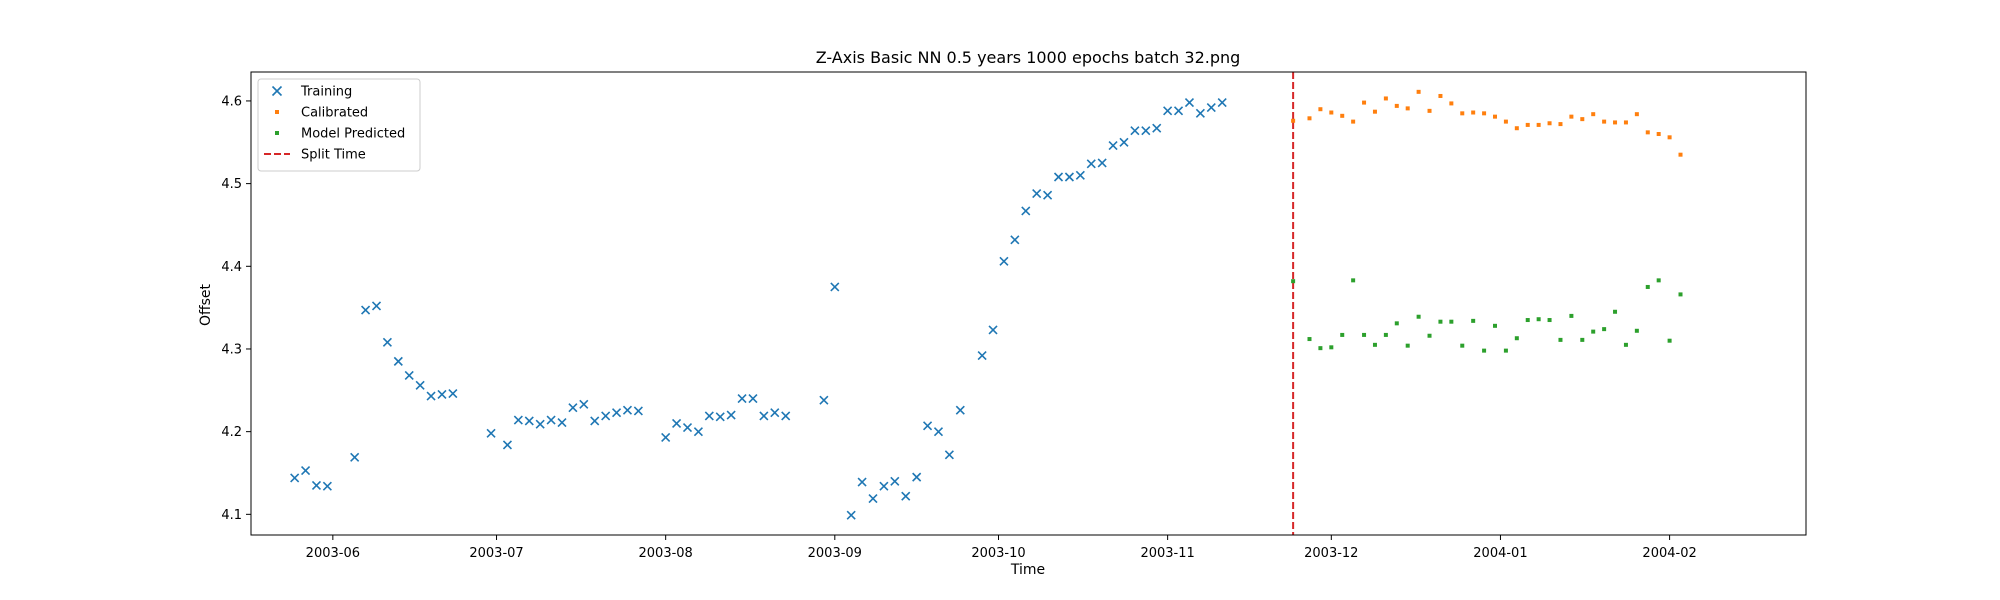  What do you see at coordinates (236, 308) in the screenshot?
I see `y-axis: 4.1 4.2 4.3 4.4 4.5 4.6` at bounding box center [236, 308].